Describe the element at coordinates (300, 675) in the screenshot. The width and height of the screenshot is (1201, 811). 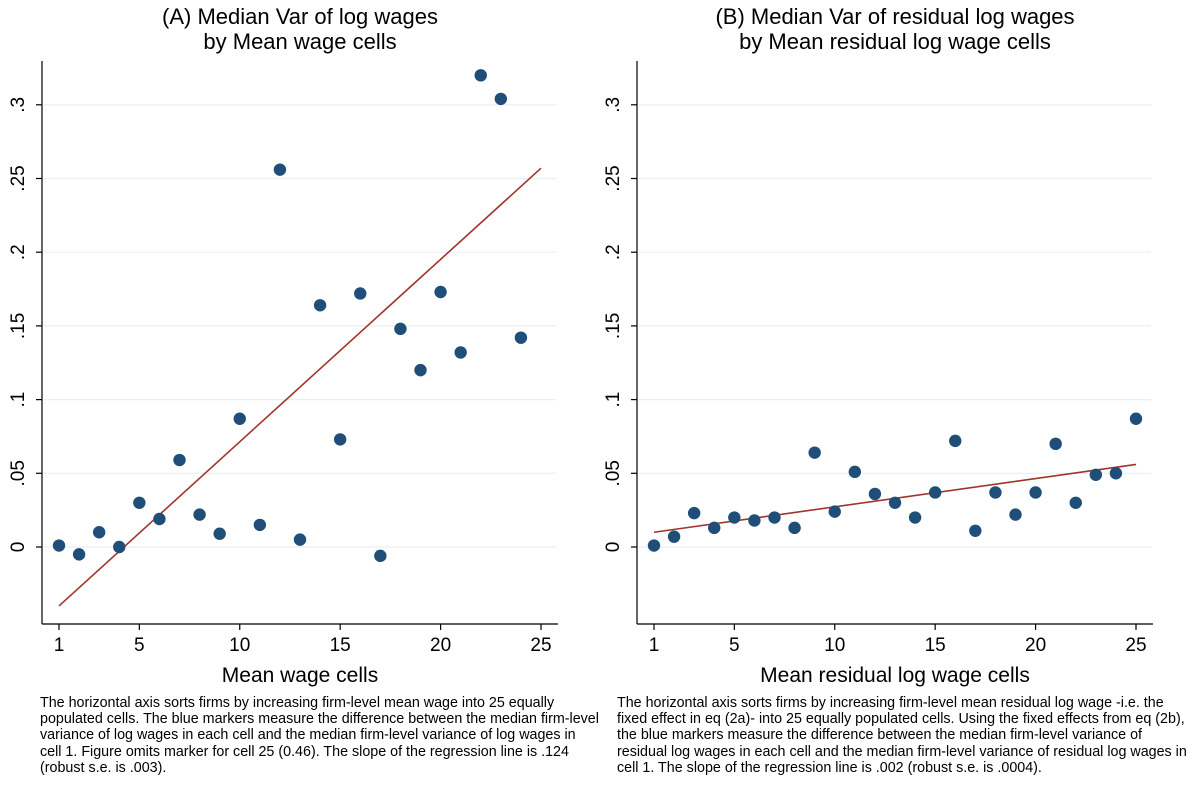
I see `x-axis-title: Mean wage cells` at that location.